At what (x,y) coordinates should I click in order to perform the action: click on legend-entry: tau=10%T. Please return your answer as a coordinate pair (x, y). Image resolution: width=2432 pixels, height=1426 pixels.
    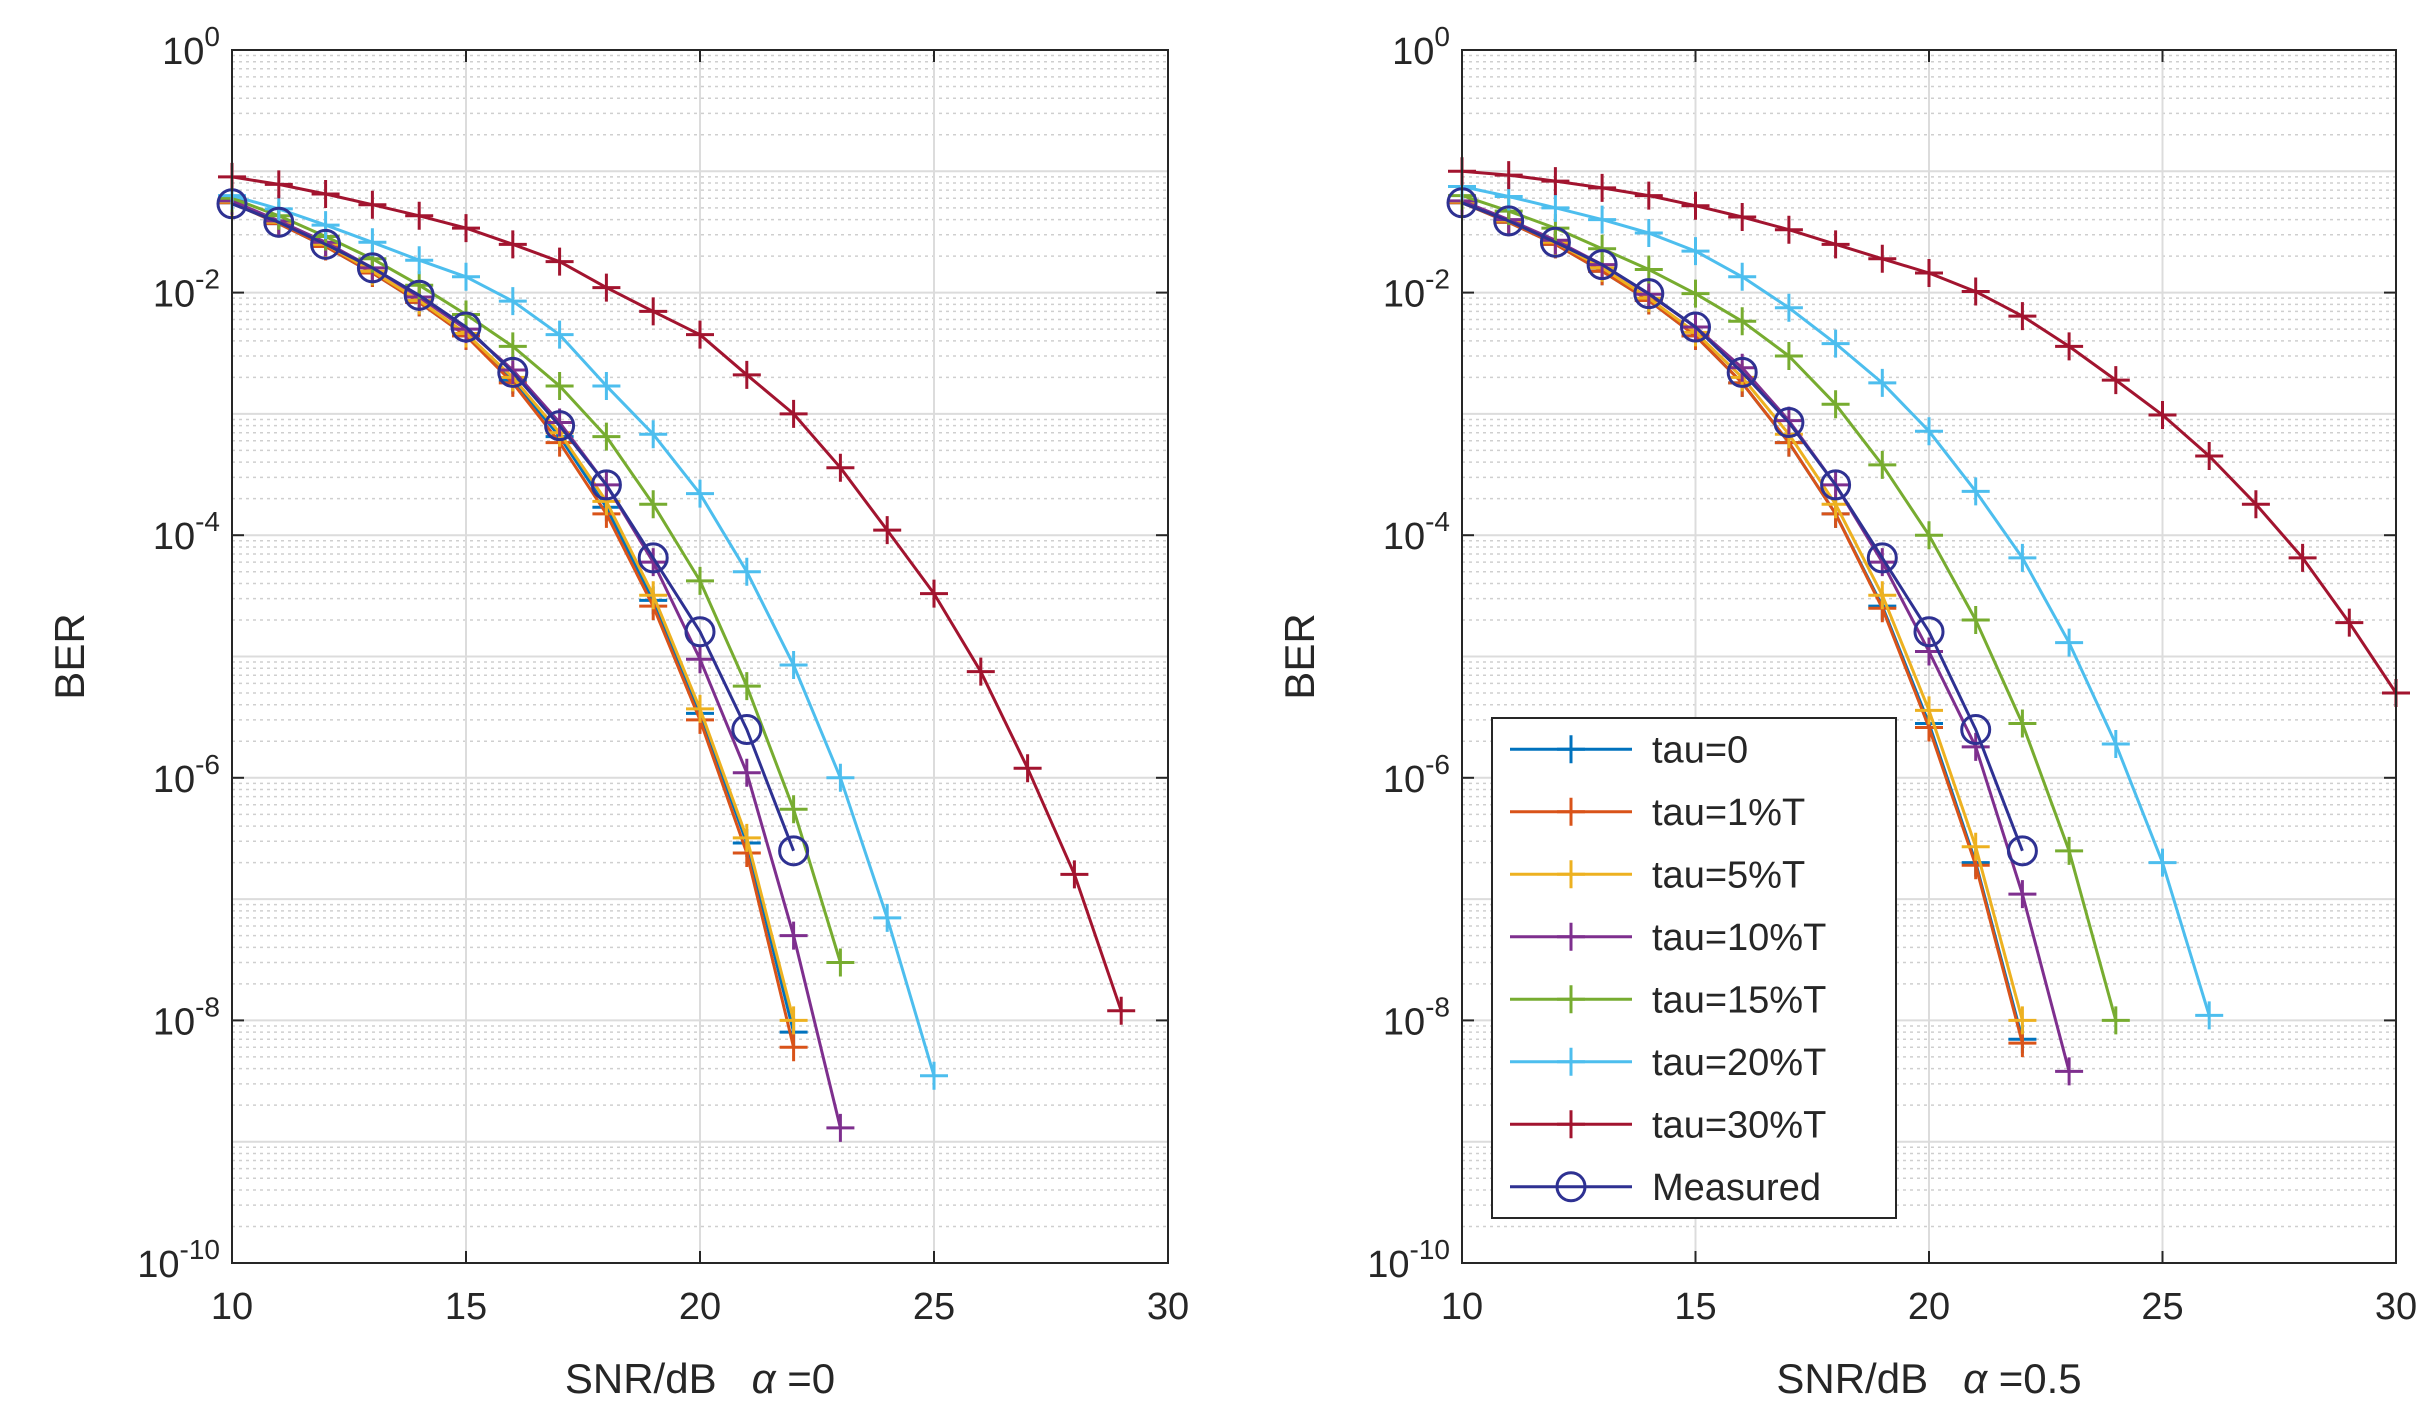
    Looking at the image, I should click on (1668, 938).